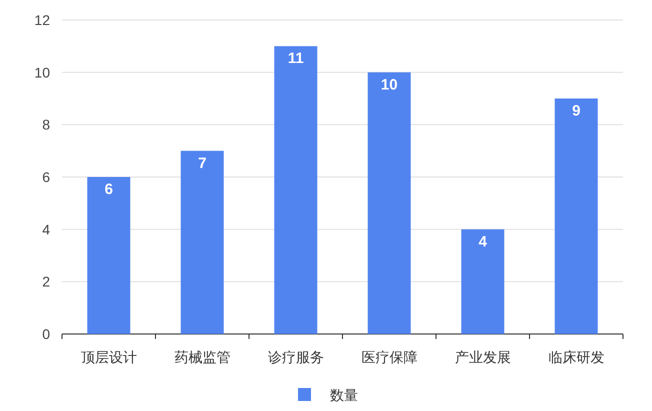  What do you see at coordinates (482, 357) in the screenshot?
I see `x-tick-label: 产业发展` at bounding box center [482, 357].